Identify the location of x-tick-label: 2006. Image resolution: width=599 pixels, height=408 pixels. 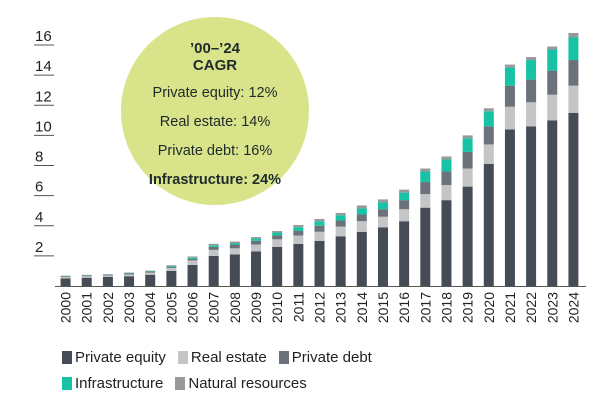
(193, 307).